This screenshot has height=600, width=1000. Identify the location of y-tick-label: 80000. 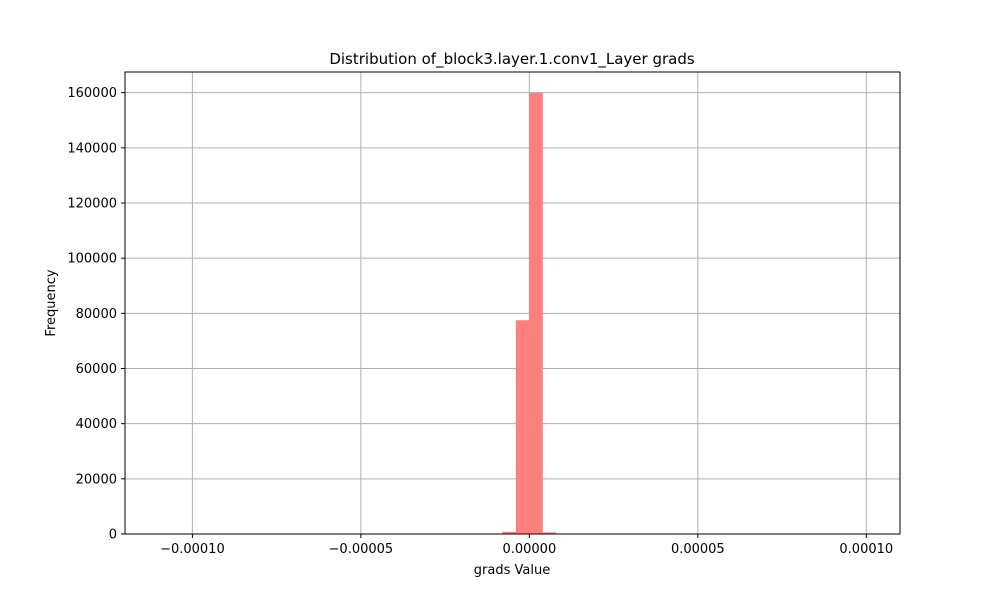
(96, 314).